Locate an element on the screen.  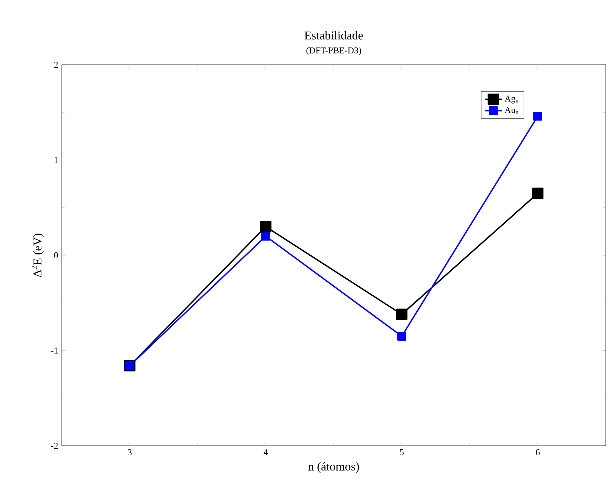
x-tick-label: 3 is located at coordinates (130, 453).